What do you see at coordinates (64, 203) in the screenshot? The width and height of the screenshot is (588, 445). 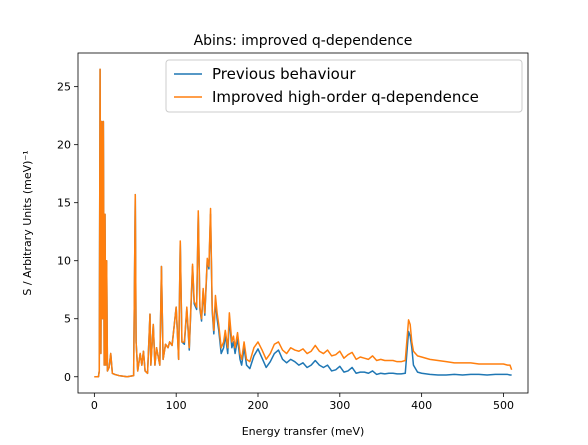 I see `y-tick-label: 15` at bounding box center [64, 203].